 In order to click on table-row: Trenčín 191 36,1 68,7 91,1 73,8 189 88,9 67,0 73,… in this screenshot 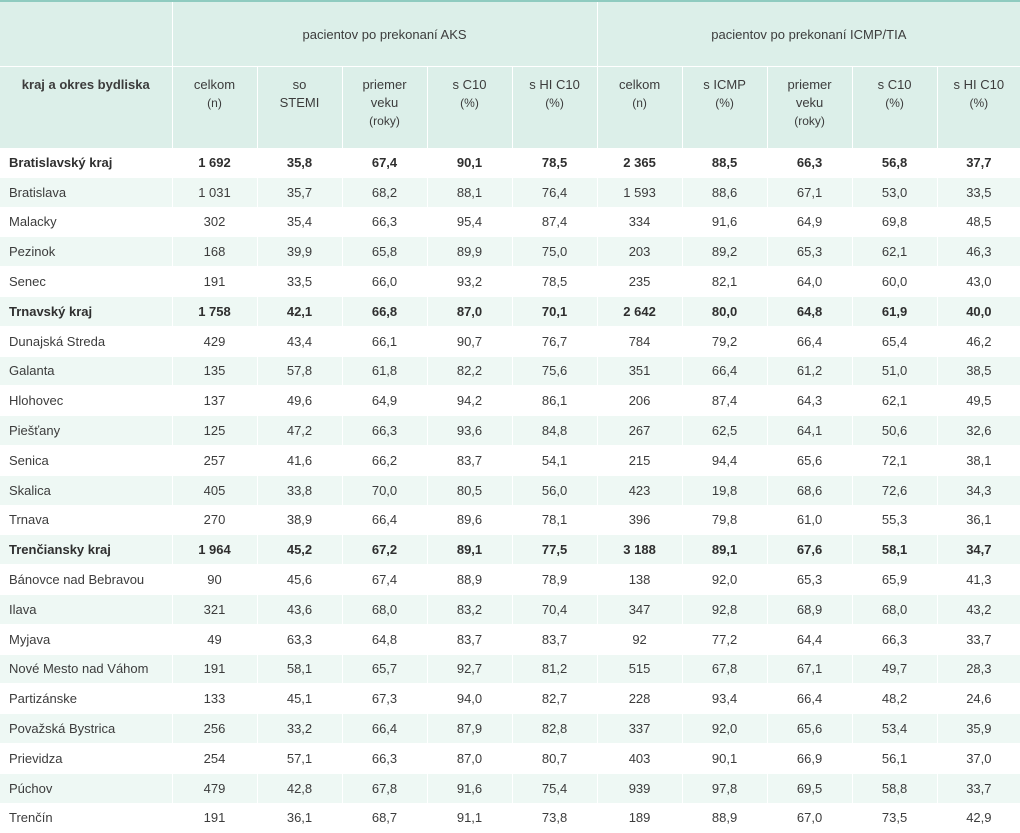, I will do `click(510, 818)`.